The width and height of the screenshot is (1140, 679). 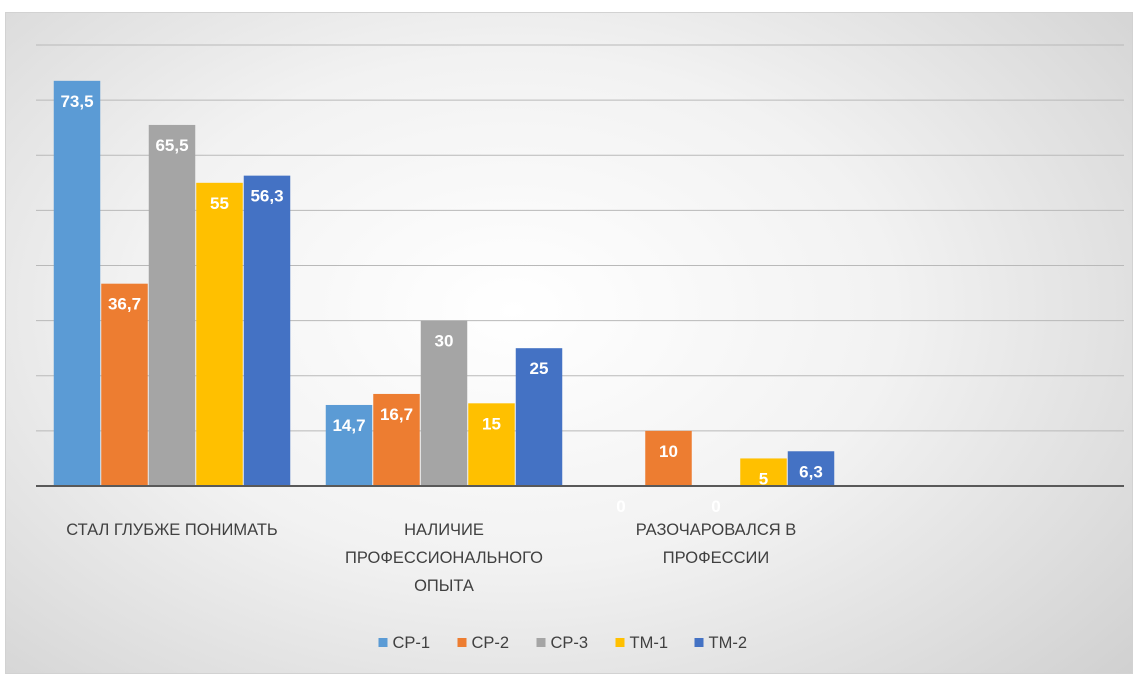 What do you see at coordinates (444, 530) in the screenshot?
I see `category-label: НАЛИЧИЕ` at bounding box center [444, 530].